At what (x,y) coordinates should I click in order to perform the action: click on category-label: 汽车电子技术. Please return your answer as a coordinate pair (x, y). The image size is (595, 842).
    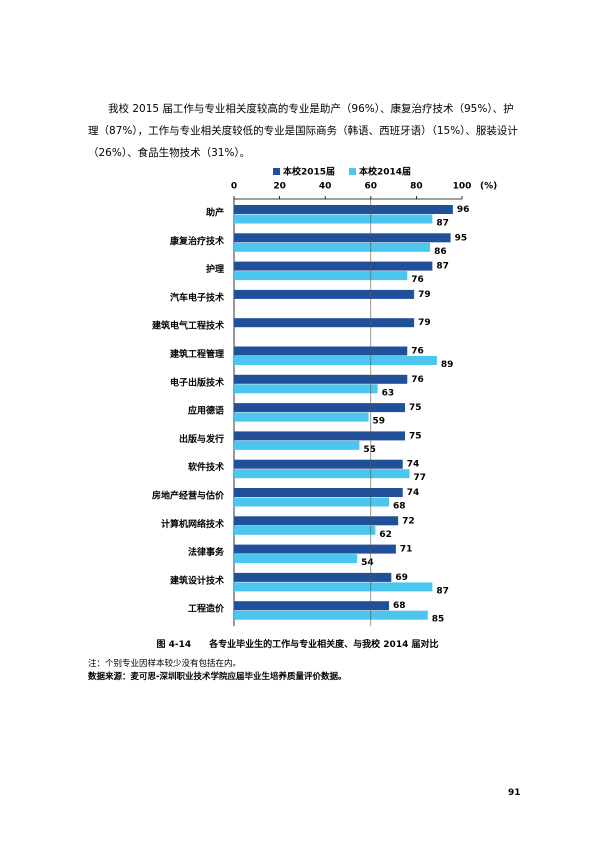
    Looking at the image, I should click on (197, 297).